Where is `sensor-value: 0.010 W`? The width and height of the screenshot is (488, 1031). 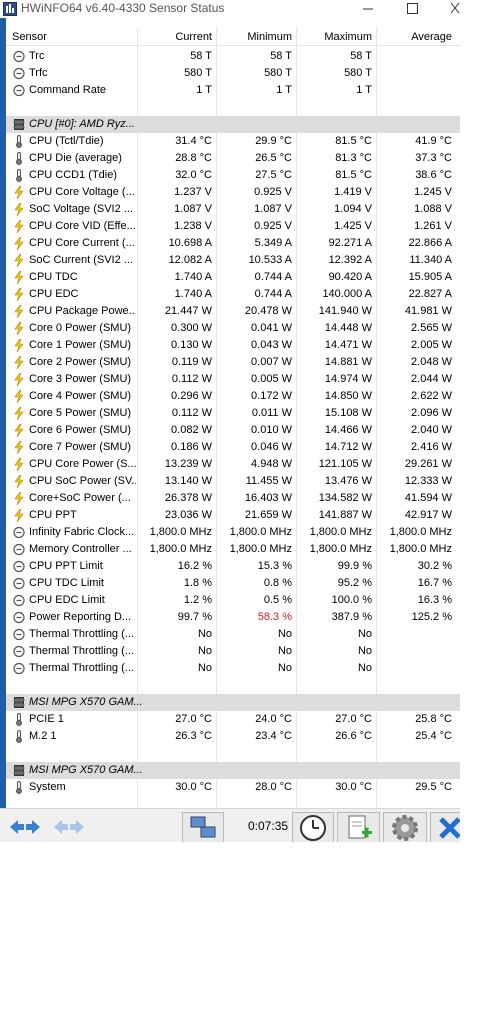 sensor-value: 0.010 W is located at coordinates (271, 430).